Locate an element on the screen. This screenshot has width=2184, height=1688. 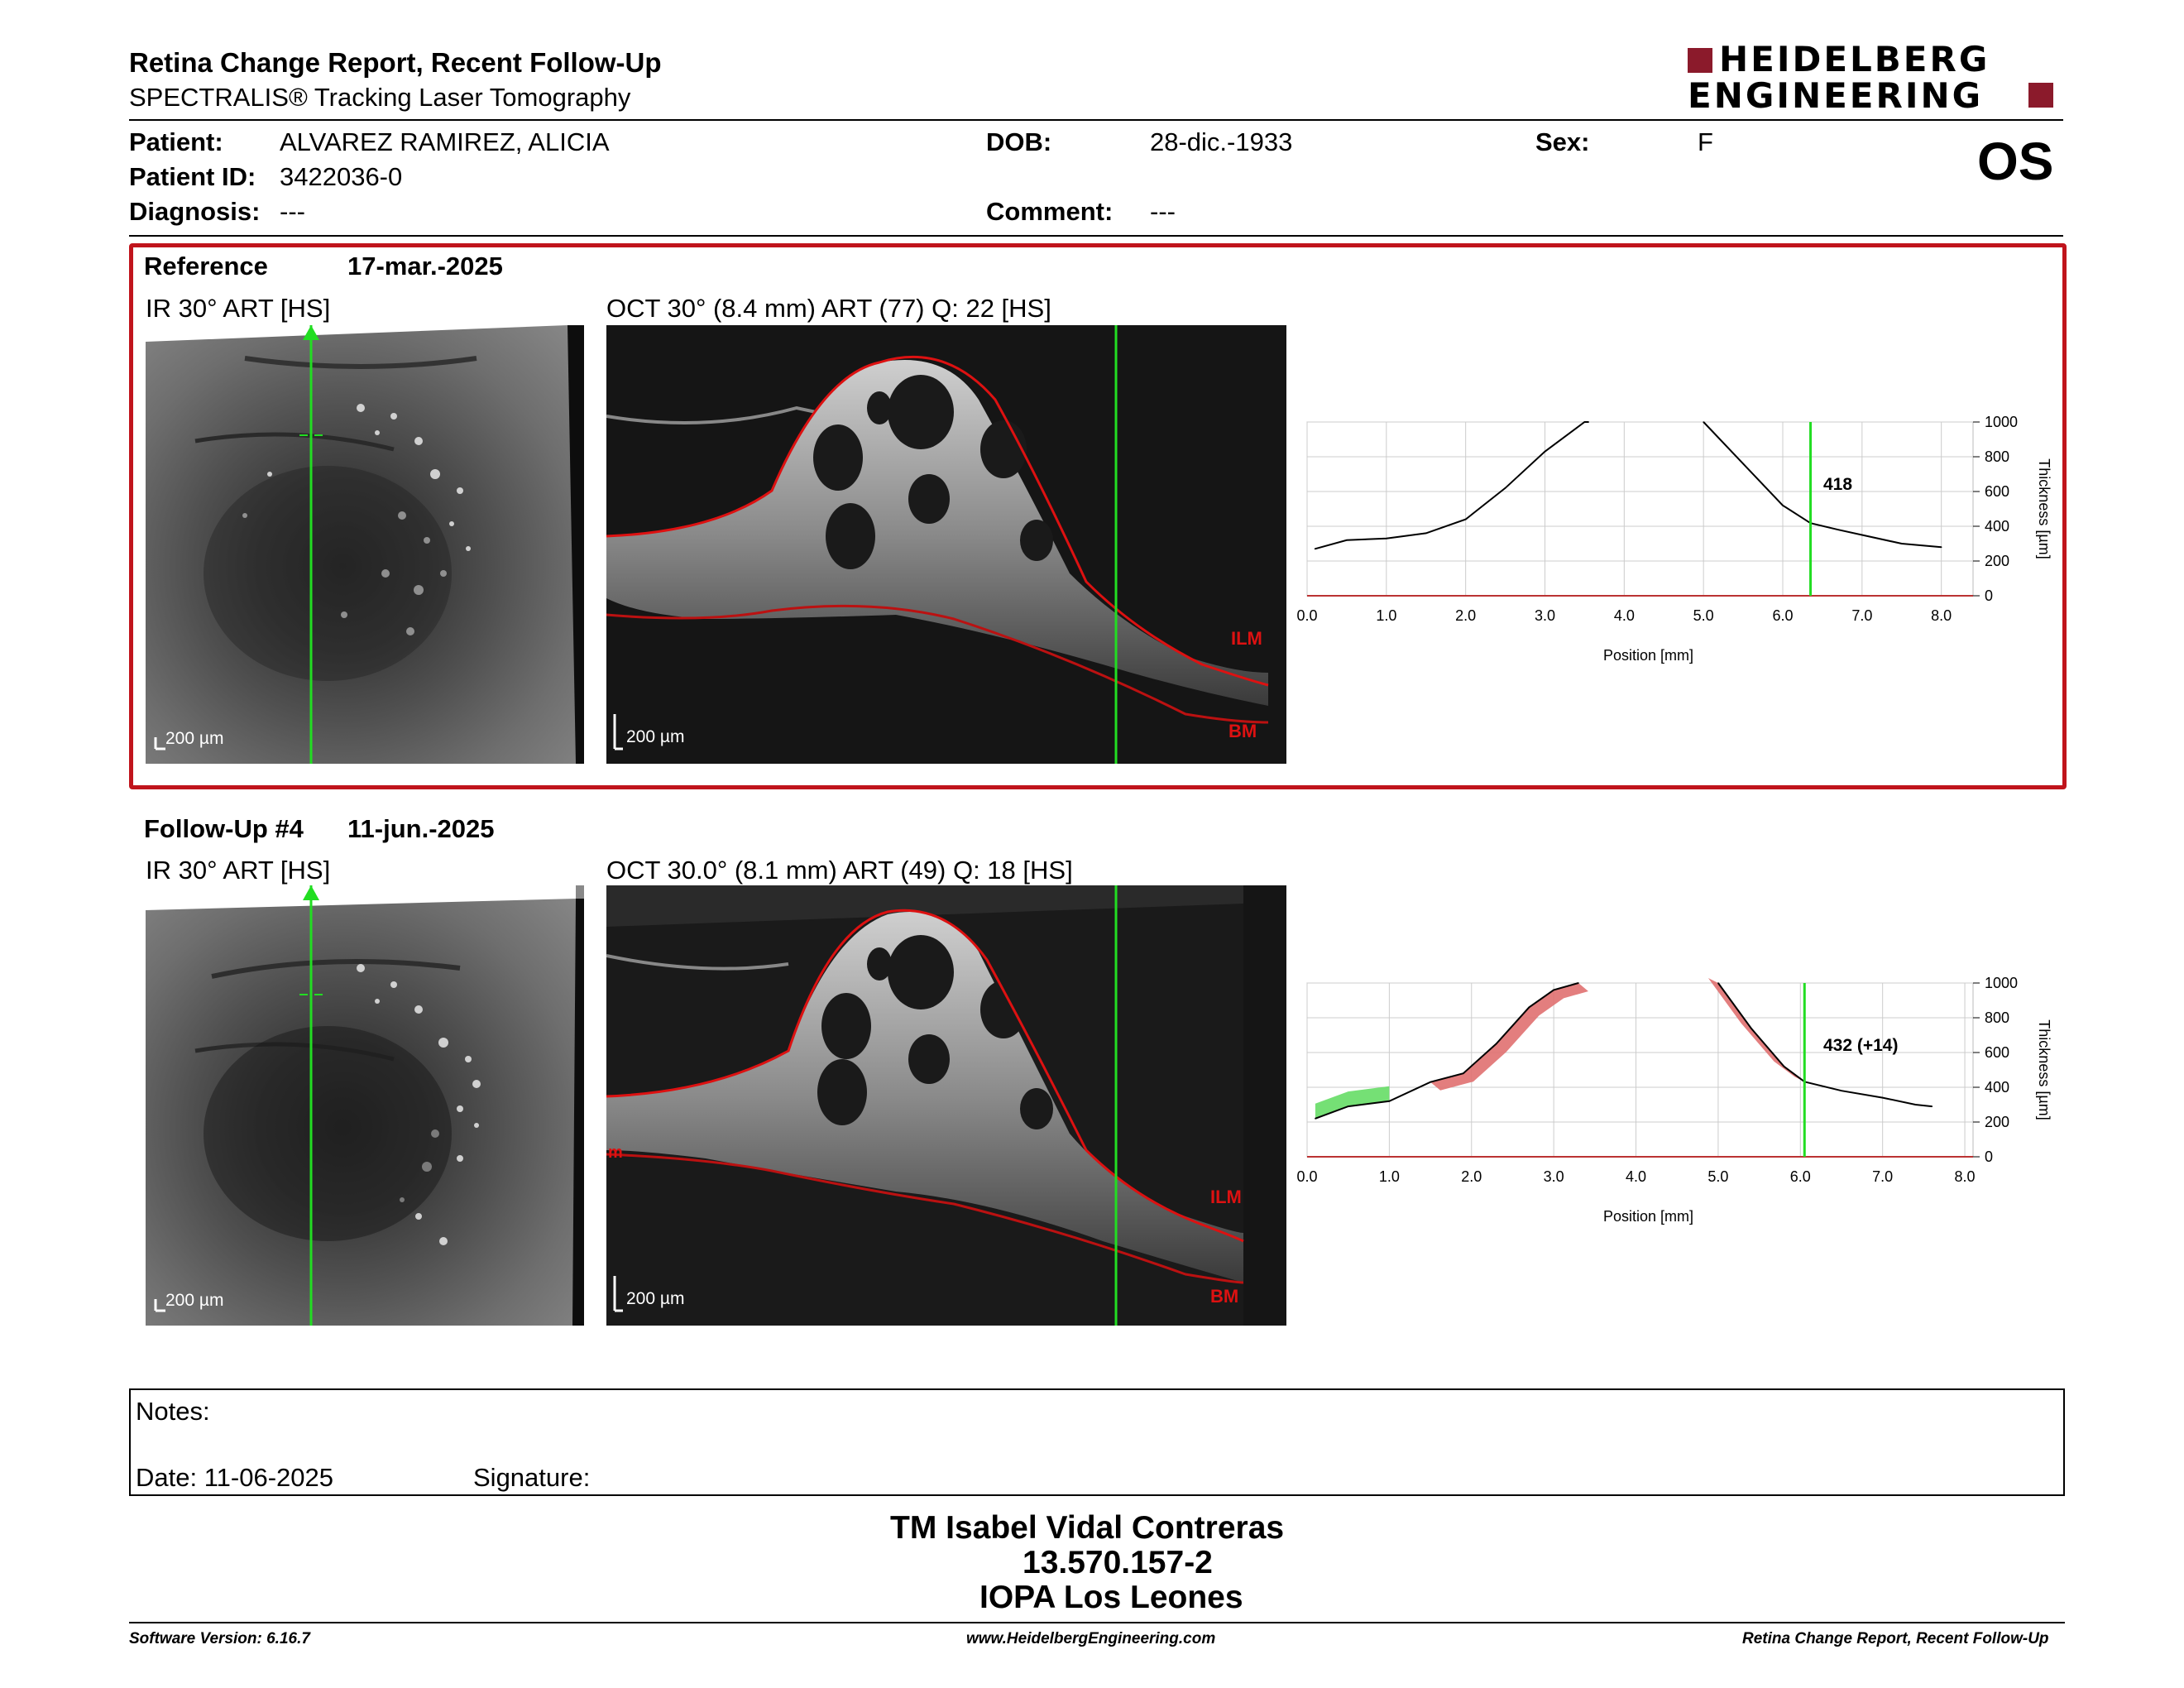
chart-increase-area is located at coordinates (1509, 1037).